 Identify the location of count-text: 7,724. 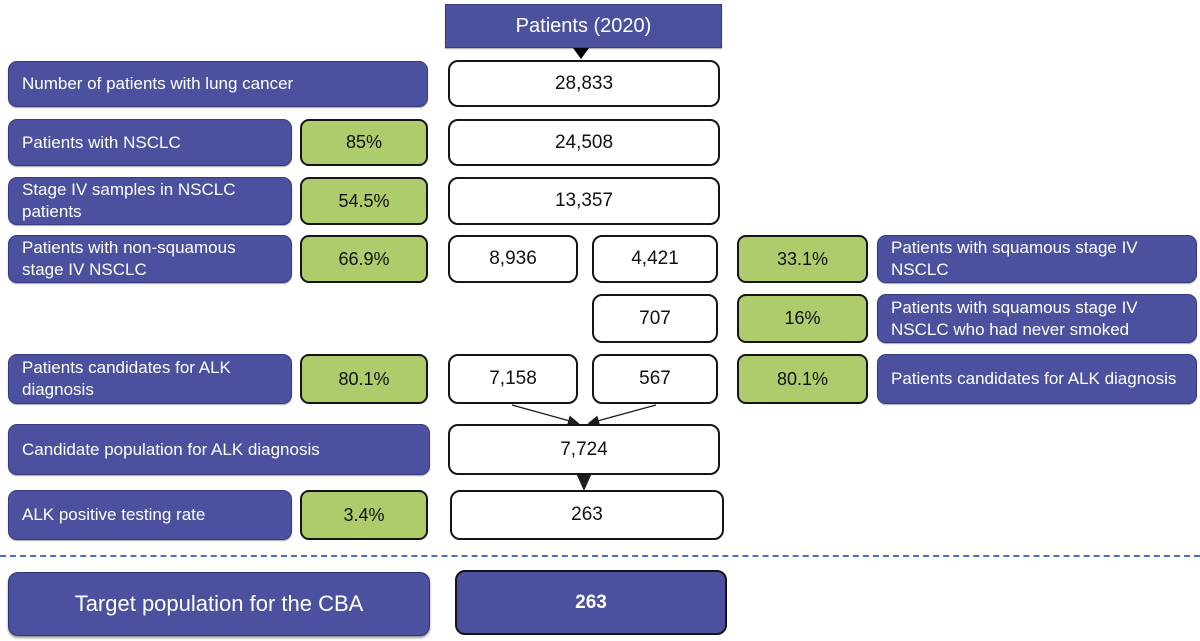
(584, 449).